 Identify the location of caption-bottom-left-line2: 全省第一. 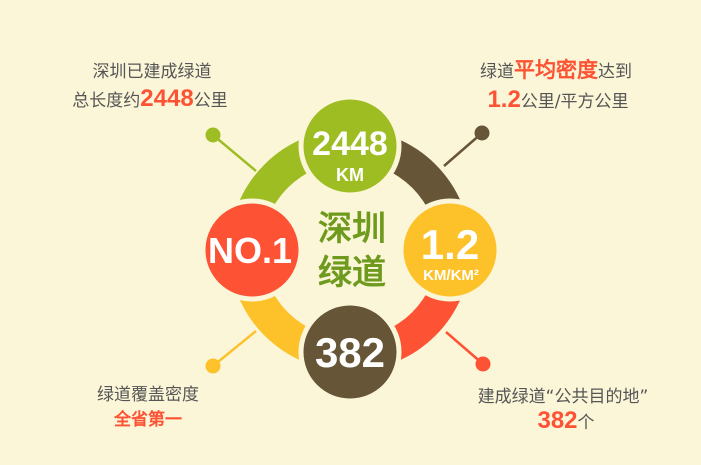
(147, 419).